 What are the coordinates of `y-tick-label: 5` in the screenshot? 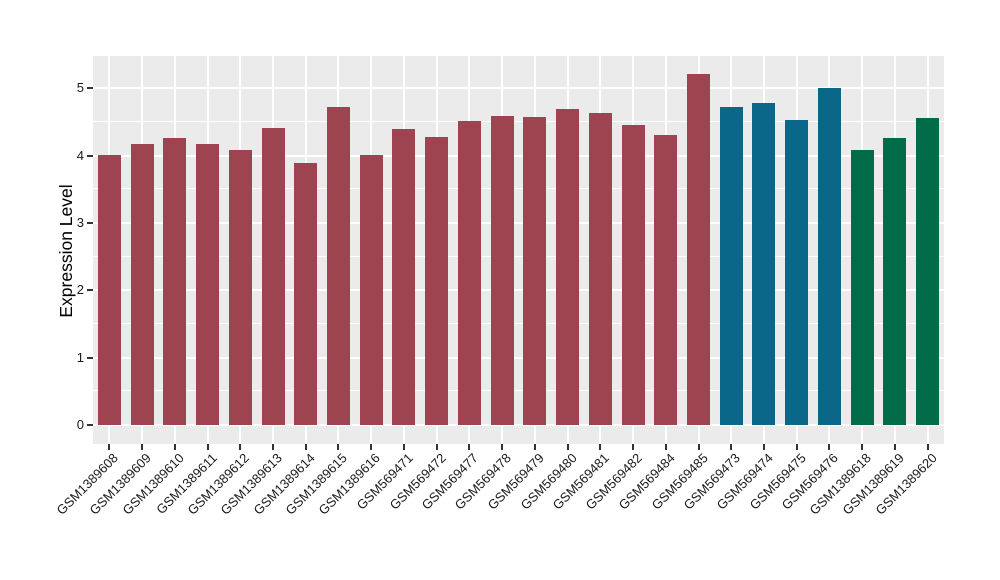 It's located at (80, 88).